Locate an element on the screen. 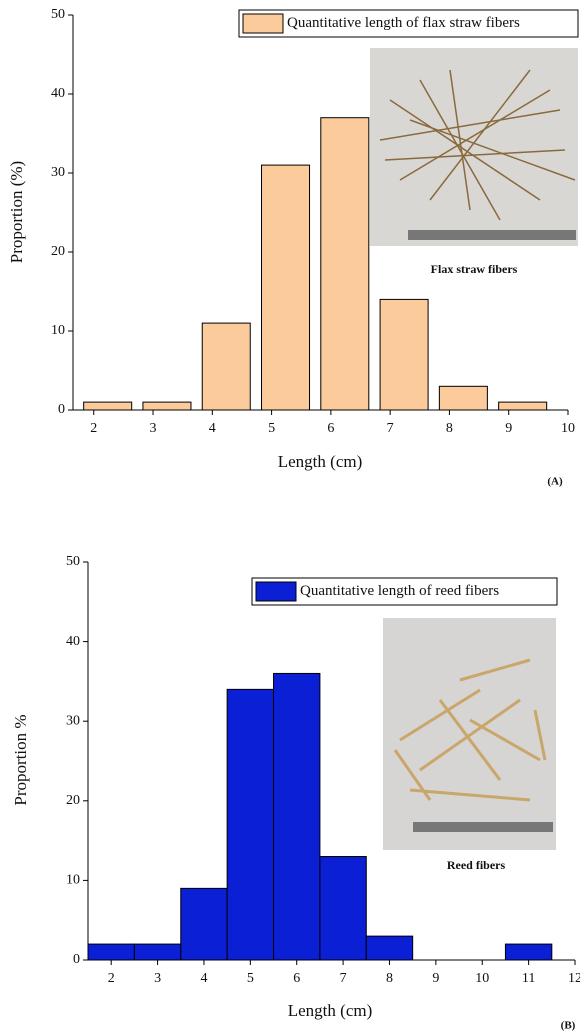 This screenshot has height=1036, width=580. x-tick-label: 11 is located at coordinates (528, 978).